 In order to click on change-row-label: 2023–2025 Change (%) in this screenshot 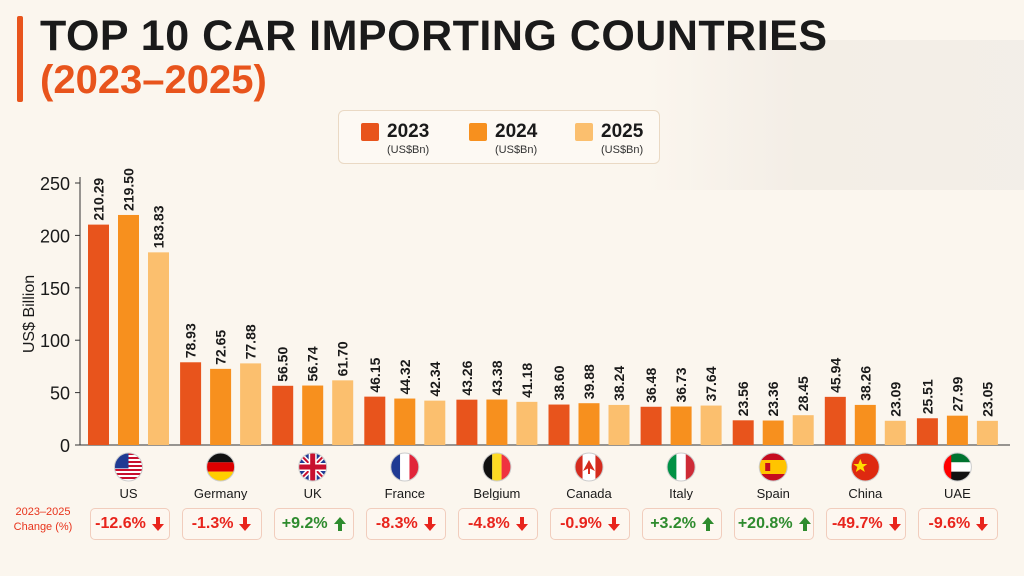, I will do `click(43, 519)`.